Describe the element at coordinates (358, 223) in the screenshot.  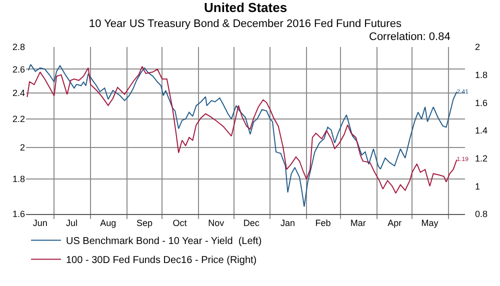
I see `x-tick-label: Mar` at that location.